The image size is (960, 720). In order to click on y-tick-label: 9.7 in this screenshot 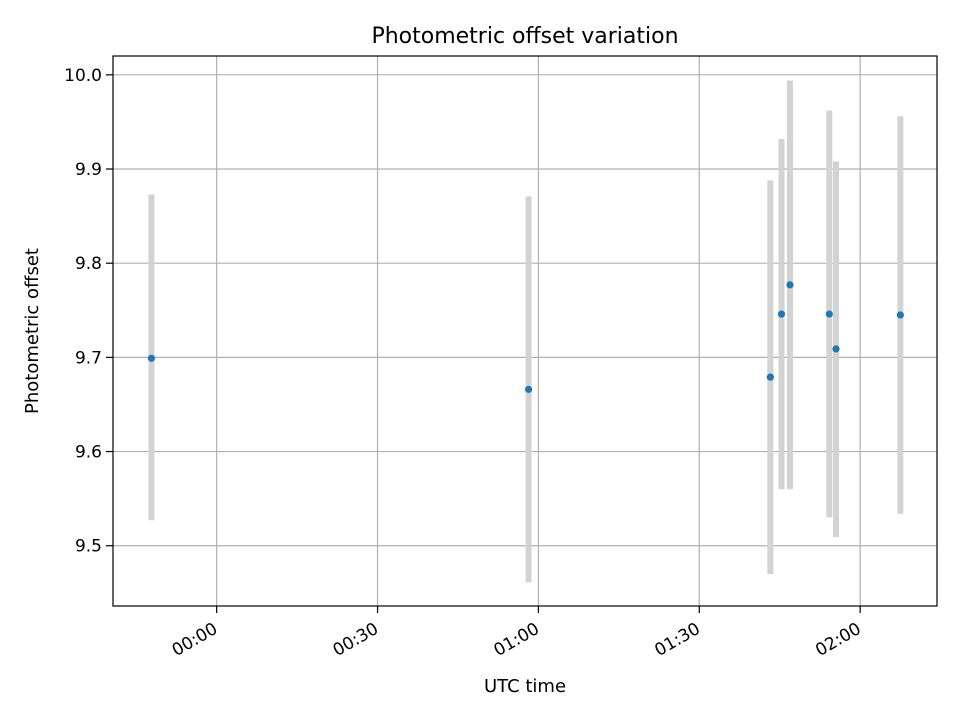, I will do `click(88, 358)`.